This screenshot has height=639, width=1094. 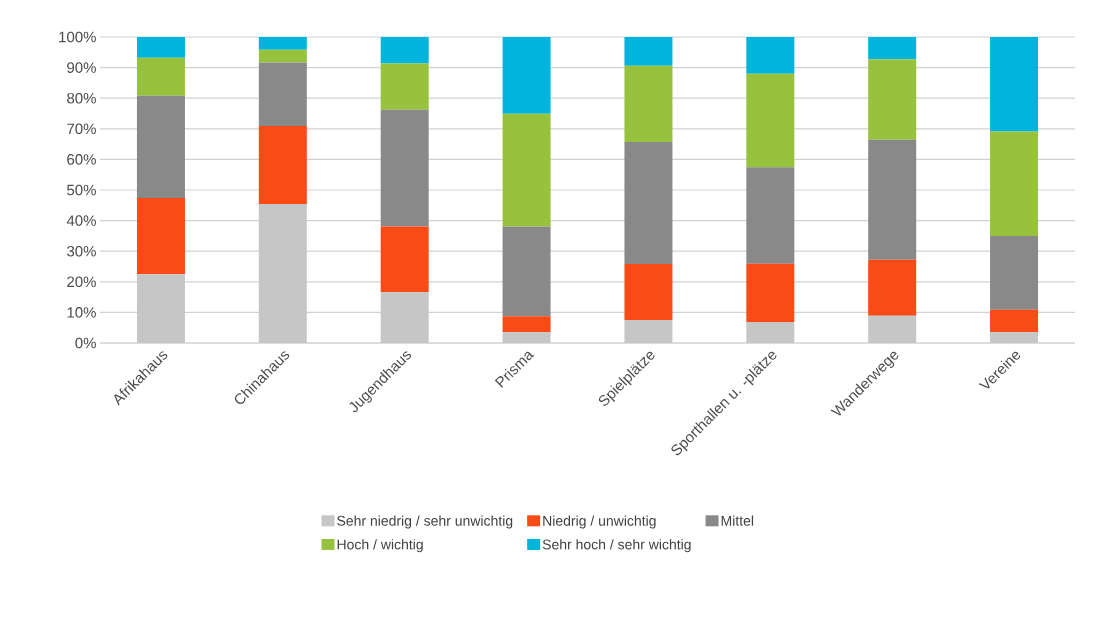 What do you see at coordinates (81, 220) in the screenshot?
I see `y-tick-label: 40%` at bounding box center [81, 220].